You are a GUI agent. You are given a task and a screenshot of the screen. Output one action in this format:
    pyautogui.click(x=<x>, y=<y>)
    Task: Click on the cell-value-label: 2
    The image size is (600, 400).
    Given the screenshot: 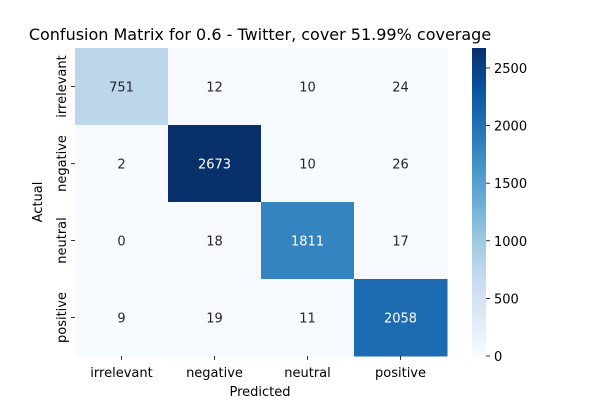 What is the action you would take?
    pyautogui.click(x=121, y=165)
    